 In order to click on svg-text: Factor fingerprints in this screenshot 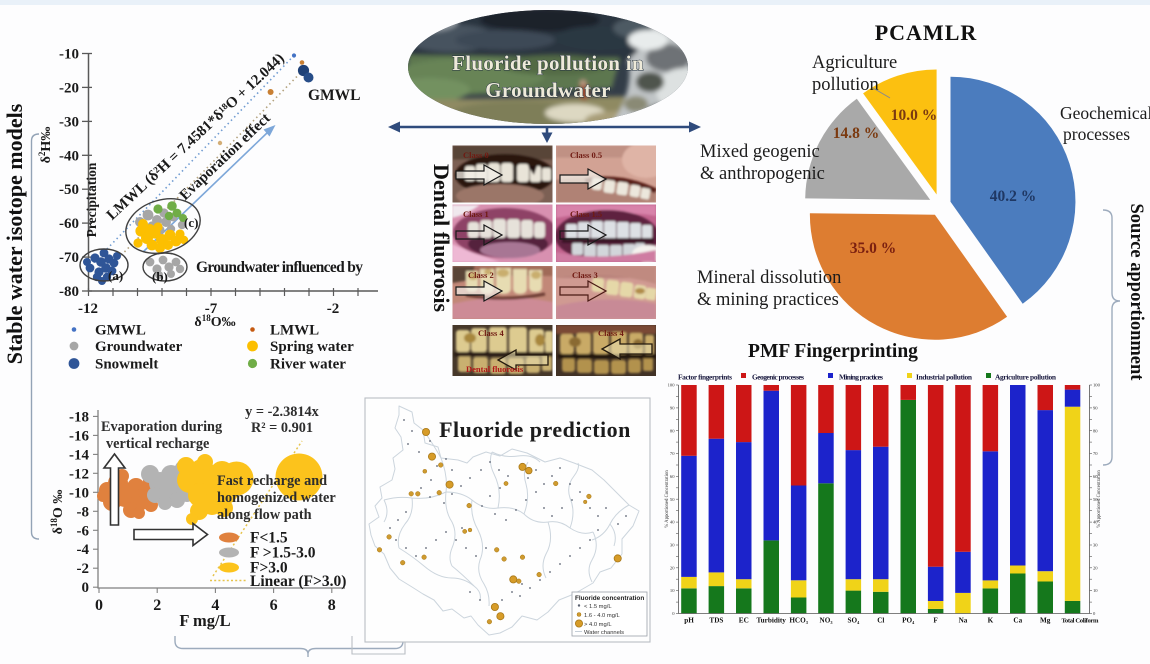, I will do `click(705, 377)`.